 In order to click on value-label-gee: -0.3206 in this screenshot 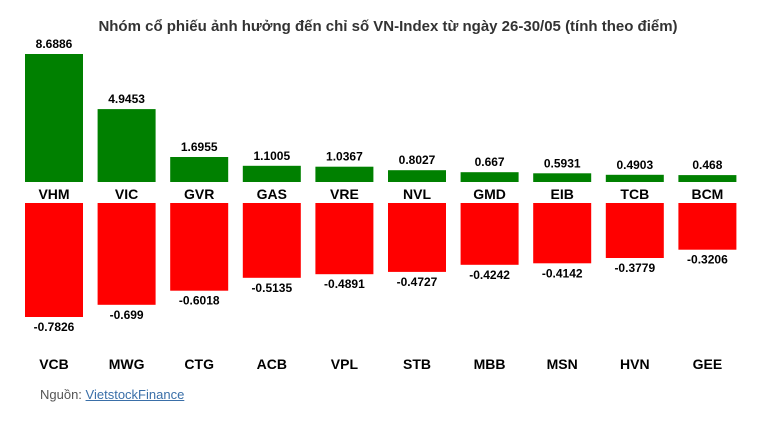, I will do `click(707, 260)`.